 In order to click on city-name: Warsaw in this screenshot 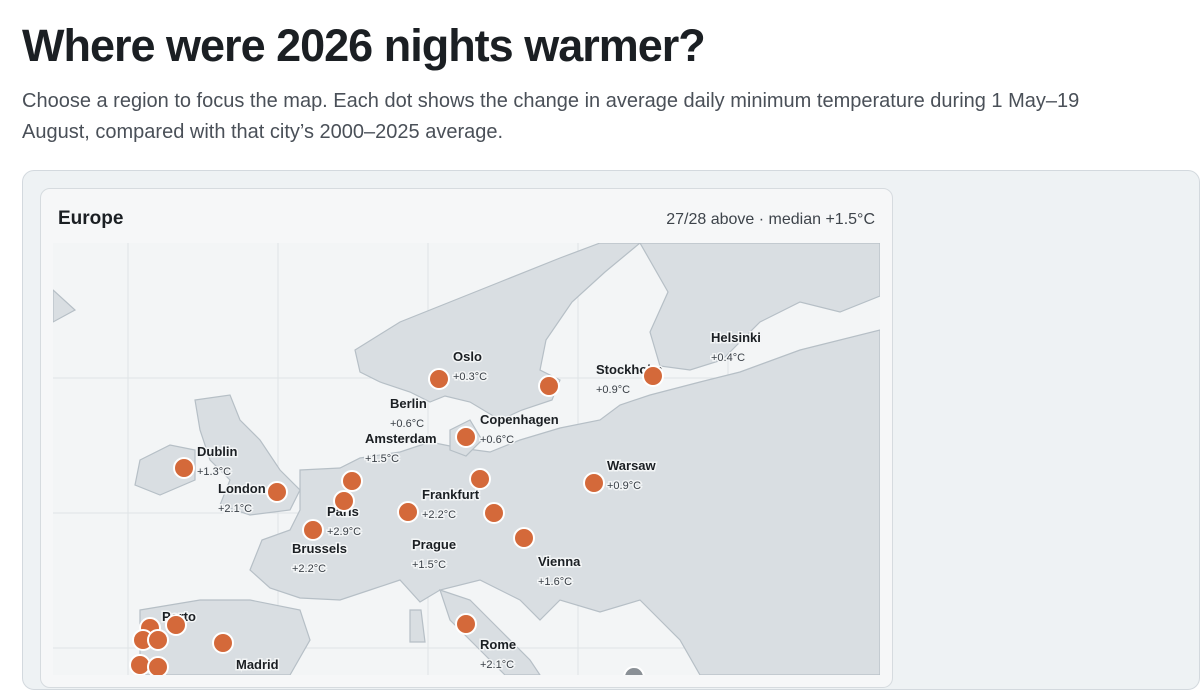, I will do `click(632, 465)`.